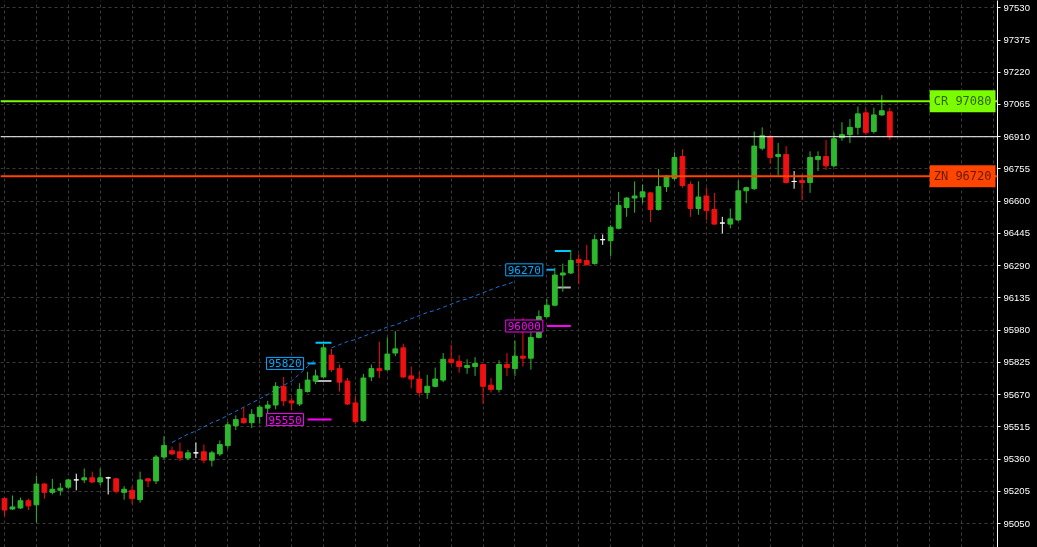  Describe the element at coordinates (1016, 104) in the screenshot. I see `y-tick-label: 97065` at that location.